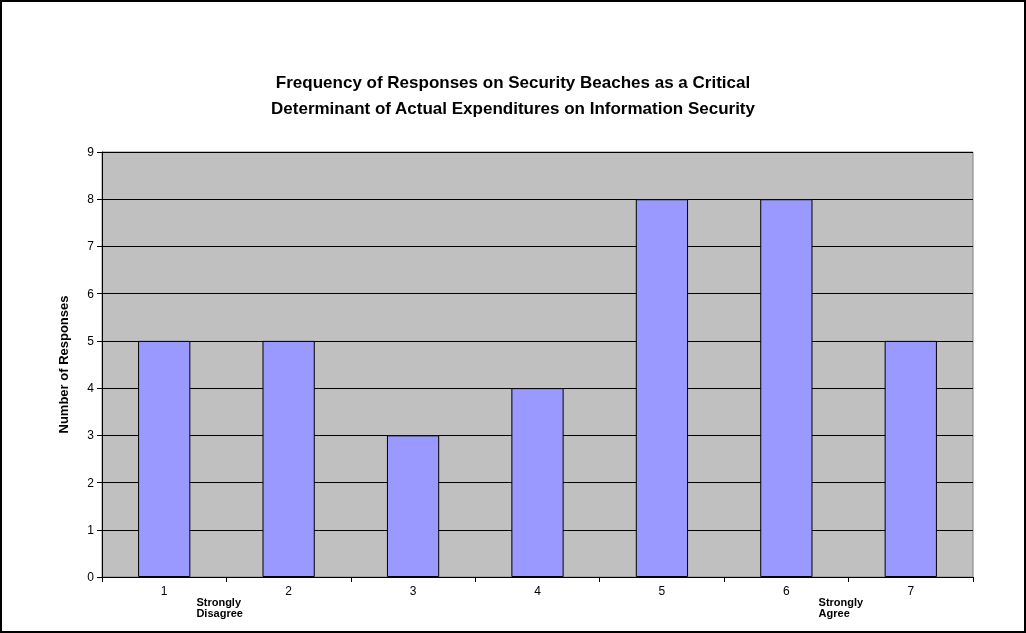 This screenshot has height=633, width=1026. Describe the element at coordinates (63, 364) in the screenshot. I see `y-axis-title: Number of Responses` at that location.